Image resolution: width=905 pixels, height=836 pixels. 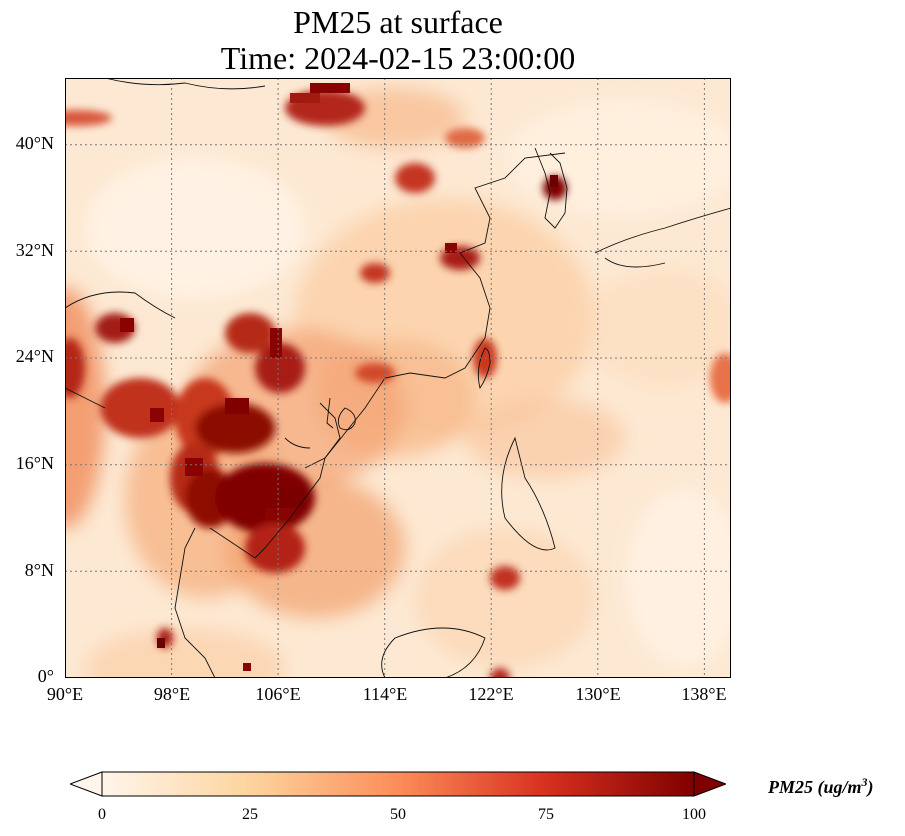 What do you see at coordinates (709, 784) in the screenshot?
I see `colorbar-max-extend` at bounding box center [709, 784].